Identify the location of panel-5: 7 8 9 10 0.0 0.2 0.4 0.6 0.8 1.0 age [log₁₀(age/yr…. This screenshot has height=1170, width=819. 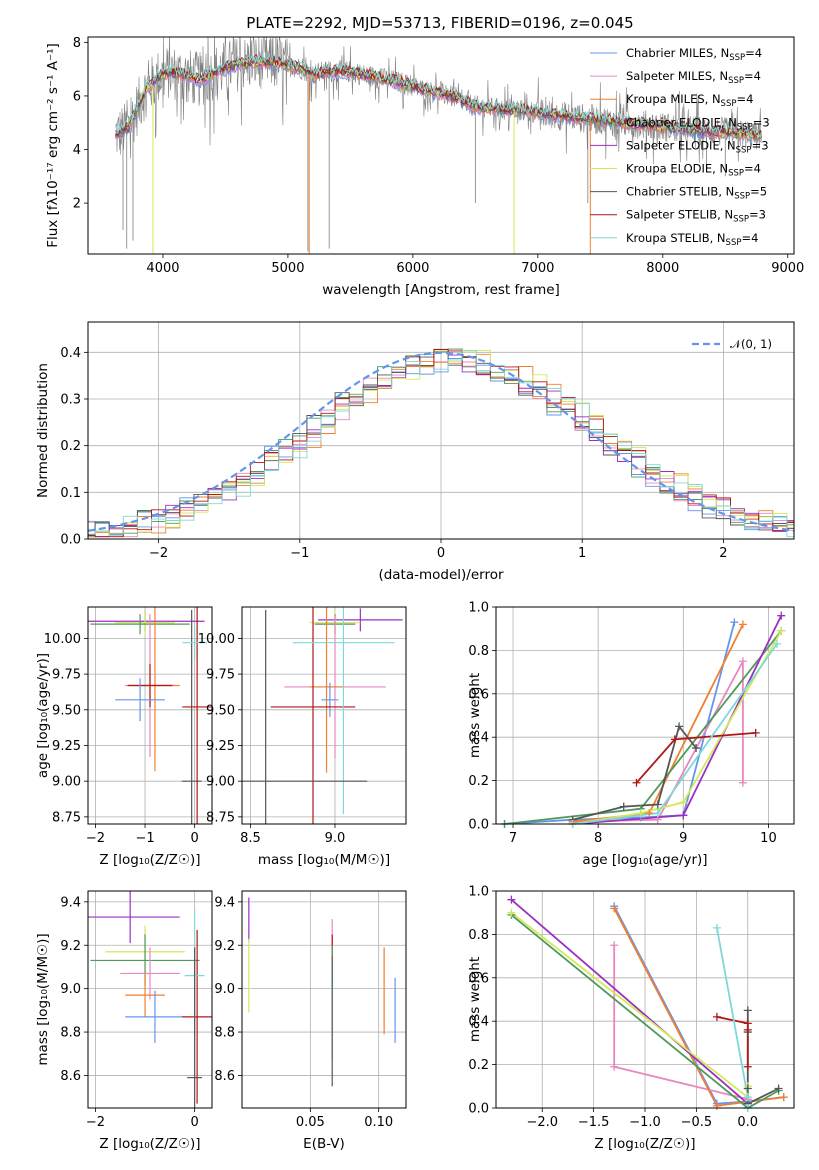
(631, 734).